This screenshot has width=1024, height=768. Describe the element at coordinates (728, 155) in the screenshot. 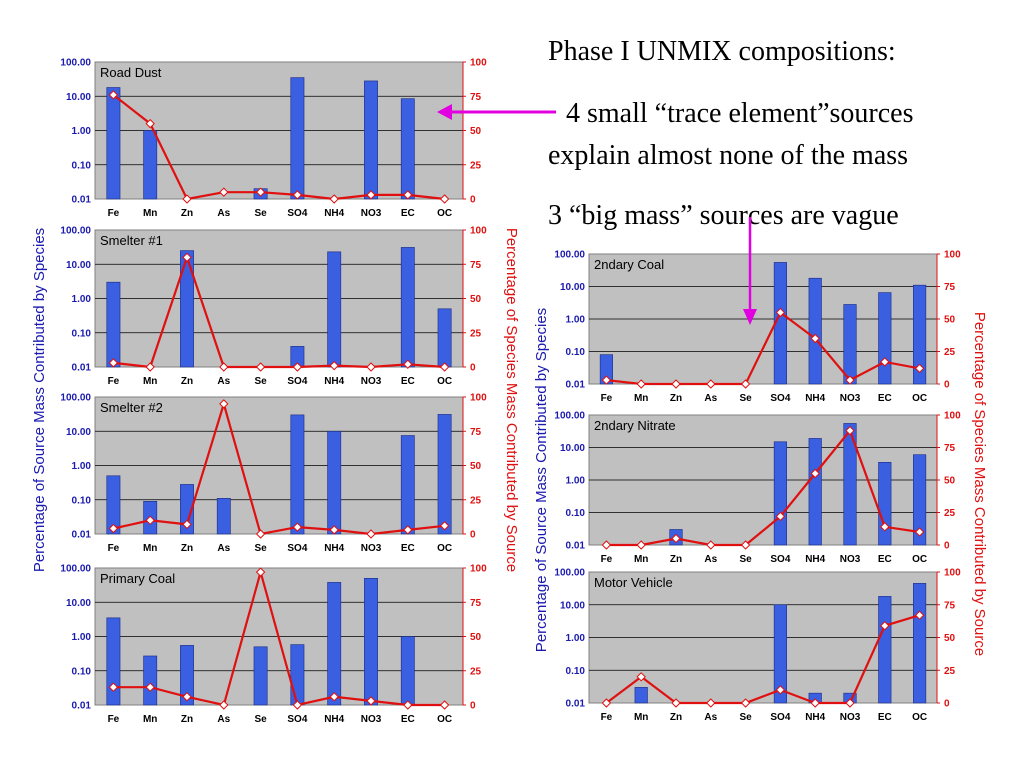

I see `slide-line-explain-mass: explain almost none of the mass` at that location.